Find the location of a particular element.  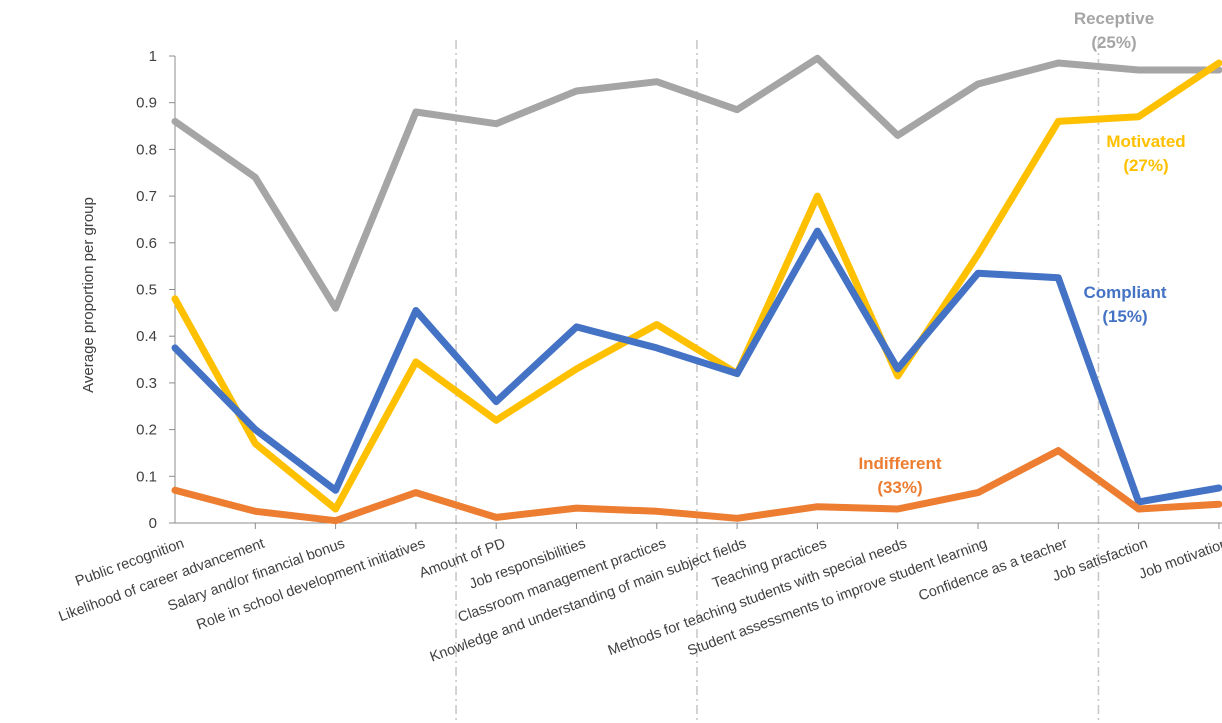

y-tick-label-9: 0.9 is located at coordinates (146, 103).